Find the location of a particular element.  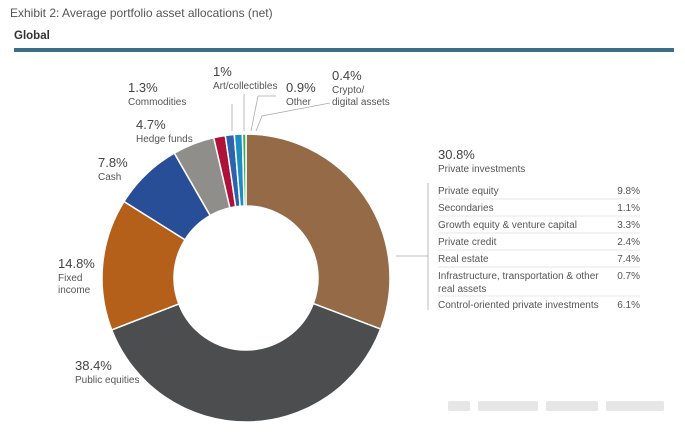

breakdown-value: 0.7% is located at coordinates (628, 276).